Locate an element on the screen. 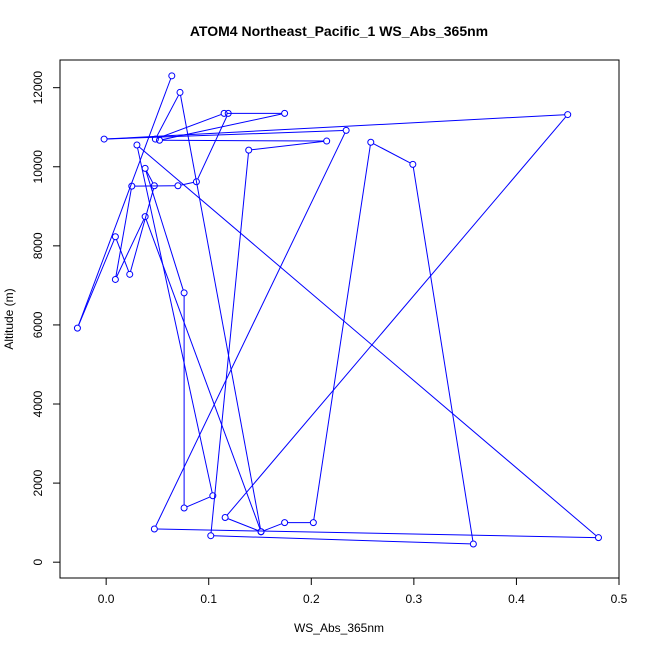  x-tick-label: 0.4 is located at coordinates (516, 599).